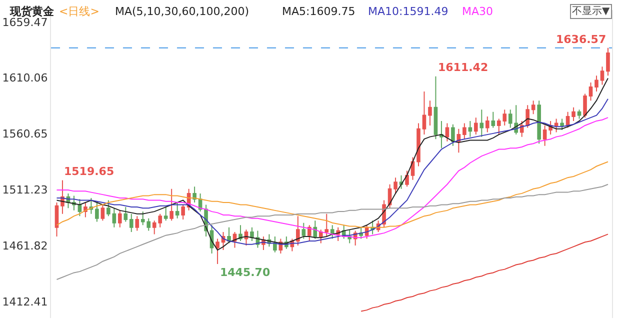  Describe the element at coordinates (463, 67) in the screenshot. I see `annotation: 1611.42` at that location.